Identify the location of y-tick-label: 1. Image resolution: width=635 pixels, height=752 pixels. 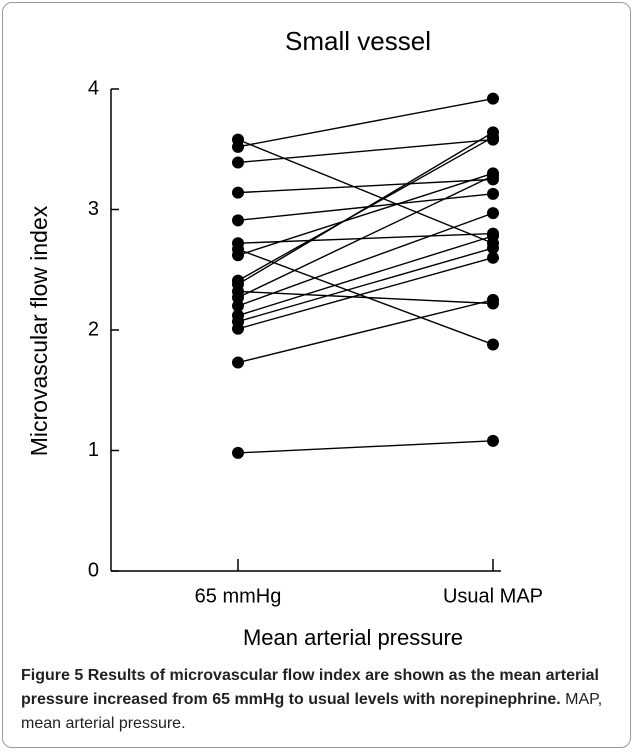
(93, 450).